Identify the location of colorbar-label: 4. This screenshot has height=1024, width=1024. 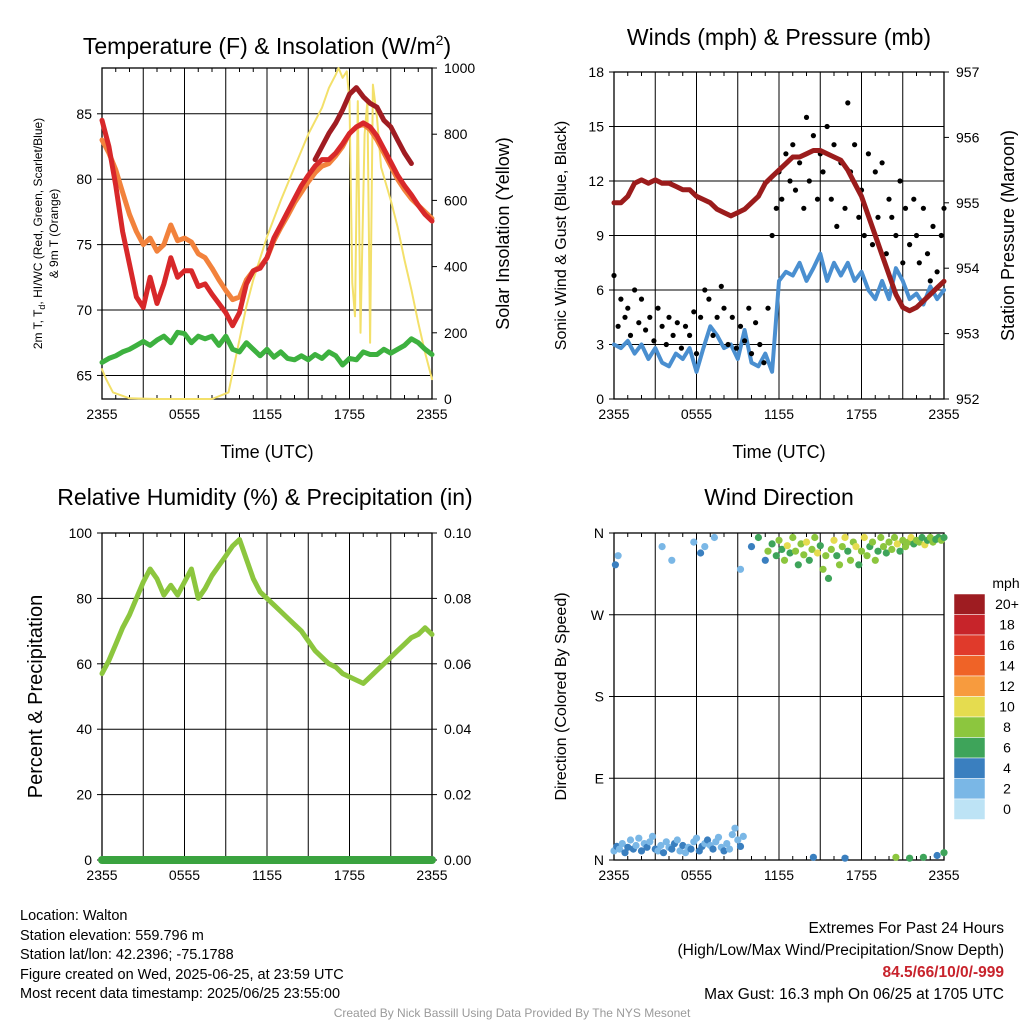
(1007, 768).